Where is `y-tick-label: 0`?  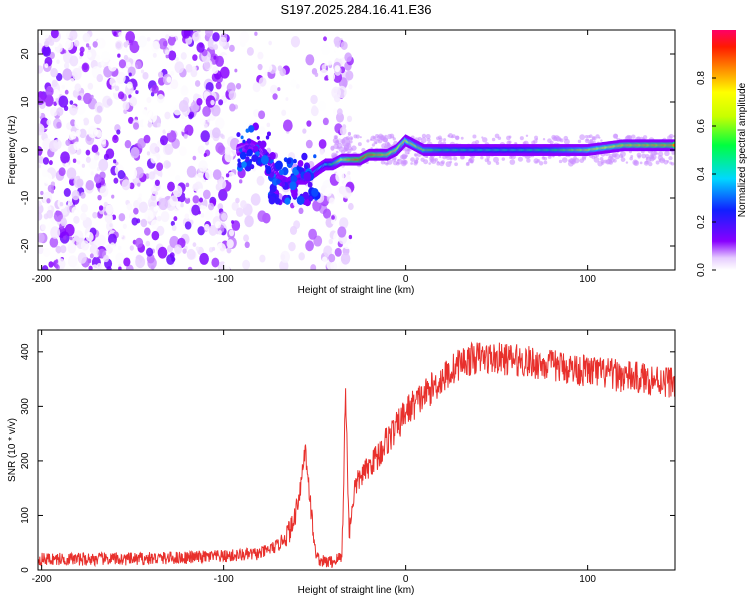
y-tick-label: 0 is located at coordinates (25, 150).